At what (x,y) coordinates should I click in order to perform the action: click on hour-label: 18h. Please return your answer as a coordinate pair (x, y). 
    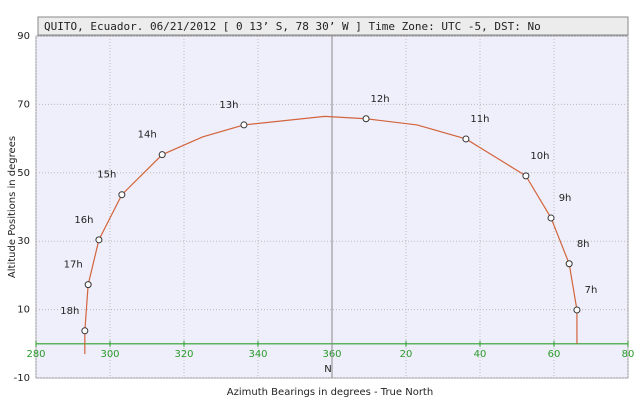
    Looking at the image, I should click on (69, 311).